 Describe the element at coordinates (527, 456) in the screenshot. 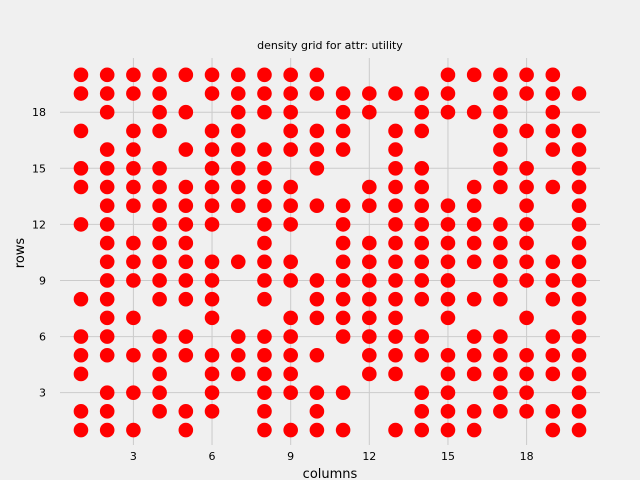

I see `x-tick-label: 18` at that location.